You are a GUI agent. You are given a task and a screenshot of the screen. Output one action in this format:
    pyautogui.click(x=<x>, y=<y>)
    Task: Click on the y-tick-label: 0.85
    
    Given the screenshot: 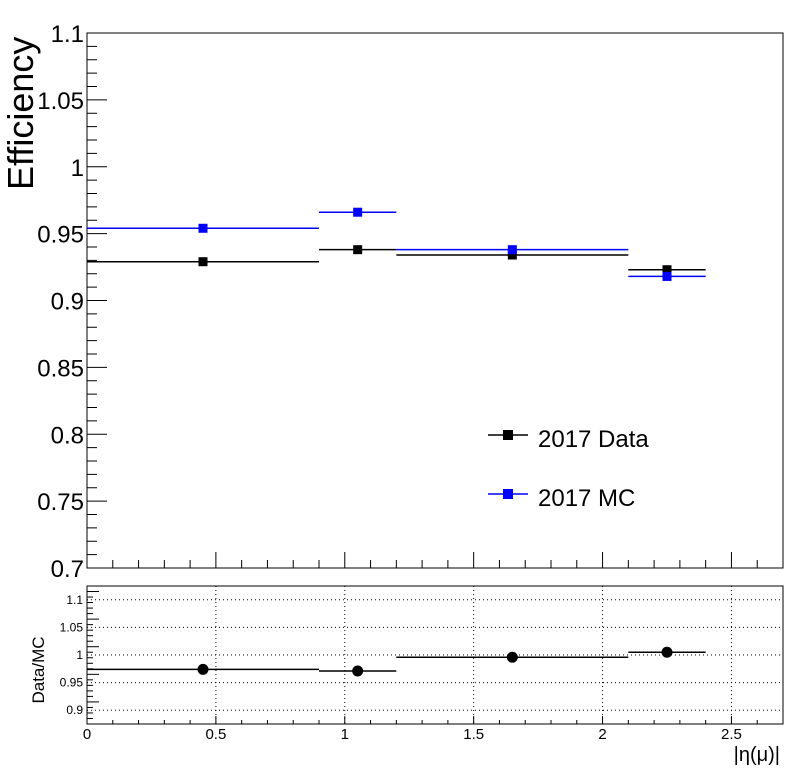 What is the action you would take?
    pyautogui.click(x=60, y=368)
    